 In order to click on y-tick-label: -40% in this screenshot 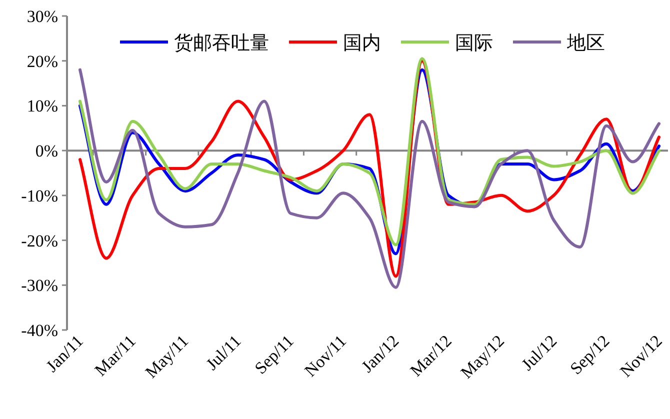, I will do `click(39, 330)`.